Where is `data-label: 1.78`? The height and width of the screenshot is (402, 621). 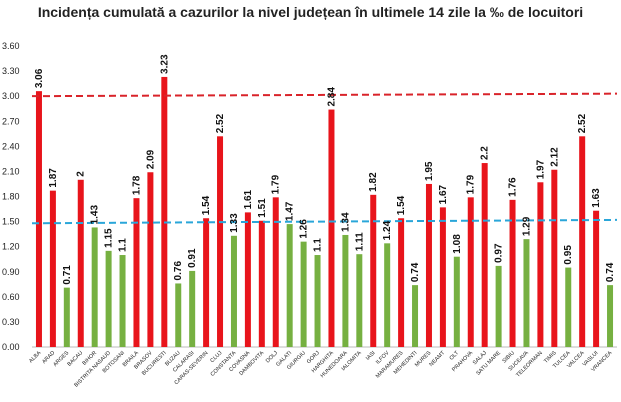
data-label: 1.78 is located at coordinates (136, 185).